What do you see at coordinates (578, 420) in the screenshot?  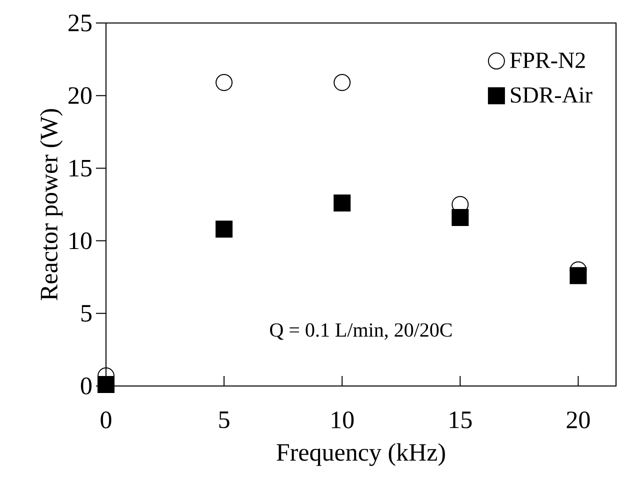 I see `x-tick-label: 20` at bounding box center [578, 420].